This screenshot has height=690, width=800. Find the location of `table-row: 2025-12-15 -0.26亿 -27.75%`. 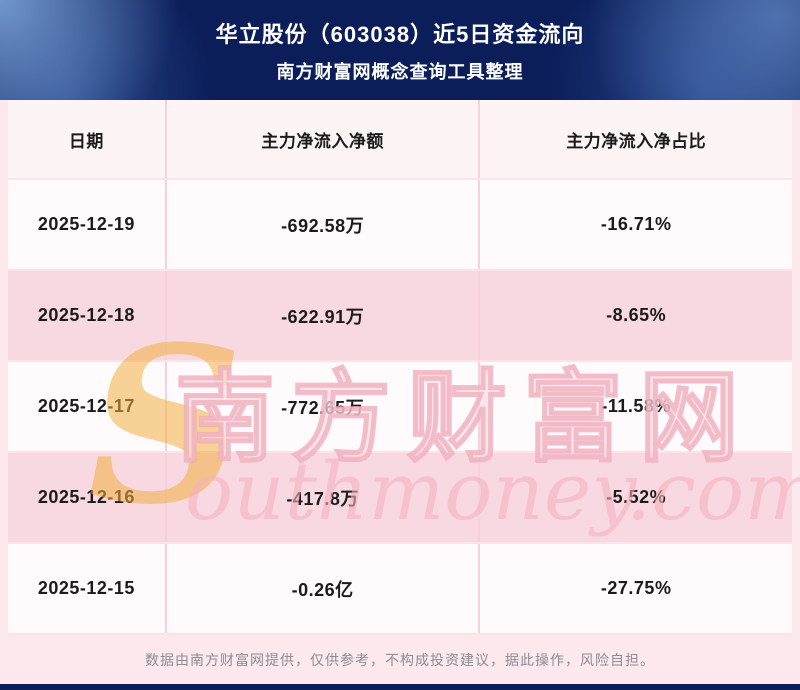

table-row: 2025-12-15 -0.26亿 -27.75% is located at coordinates (400, 589).